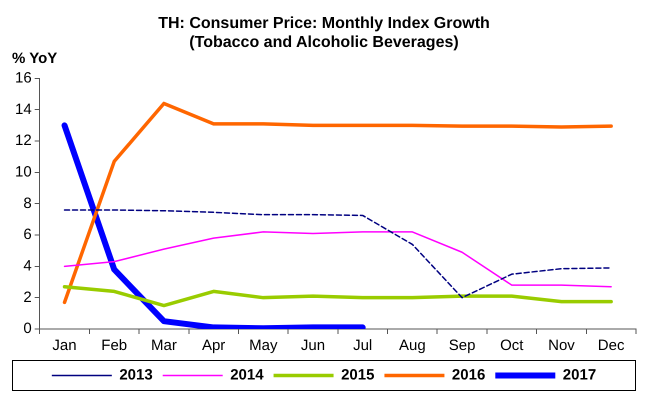  Describe the element at coordinates (23, 109) in the screenshot. I see `y-tick-label: 14` at that location.